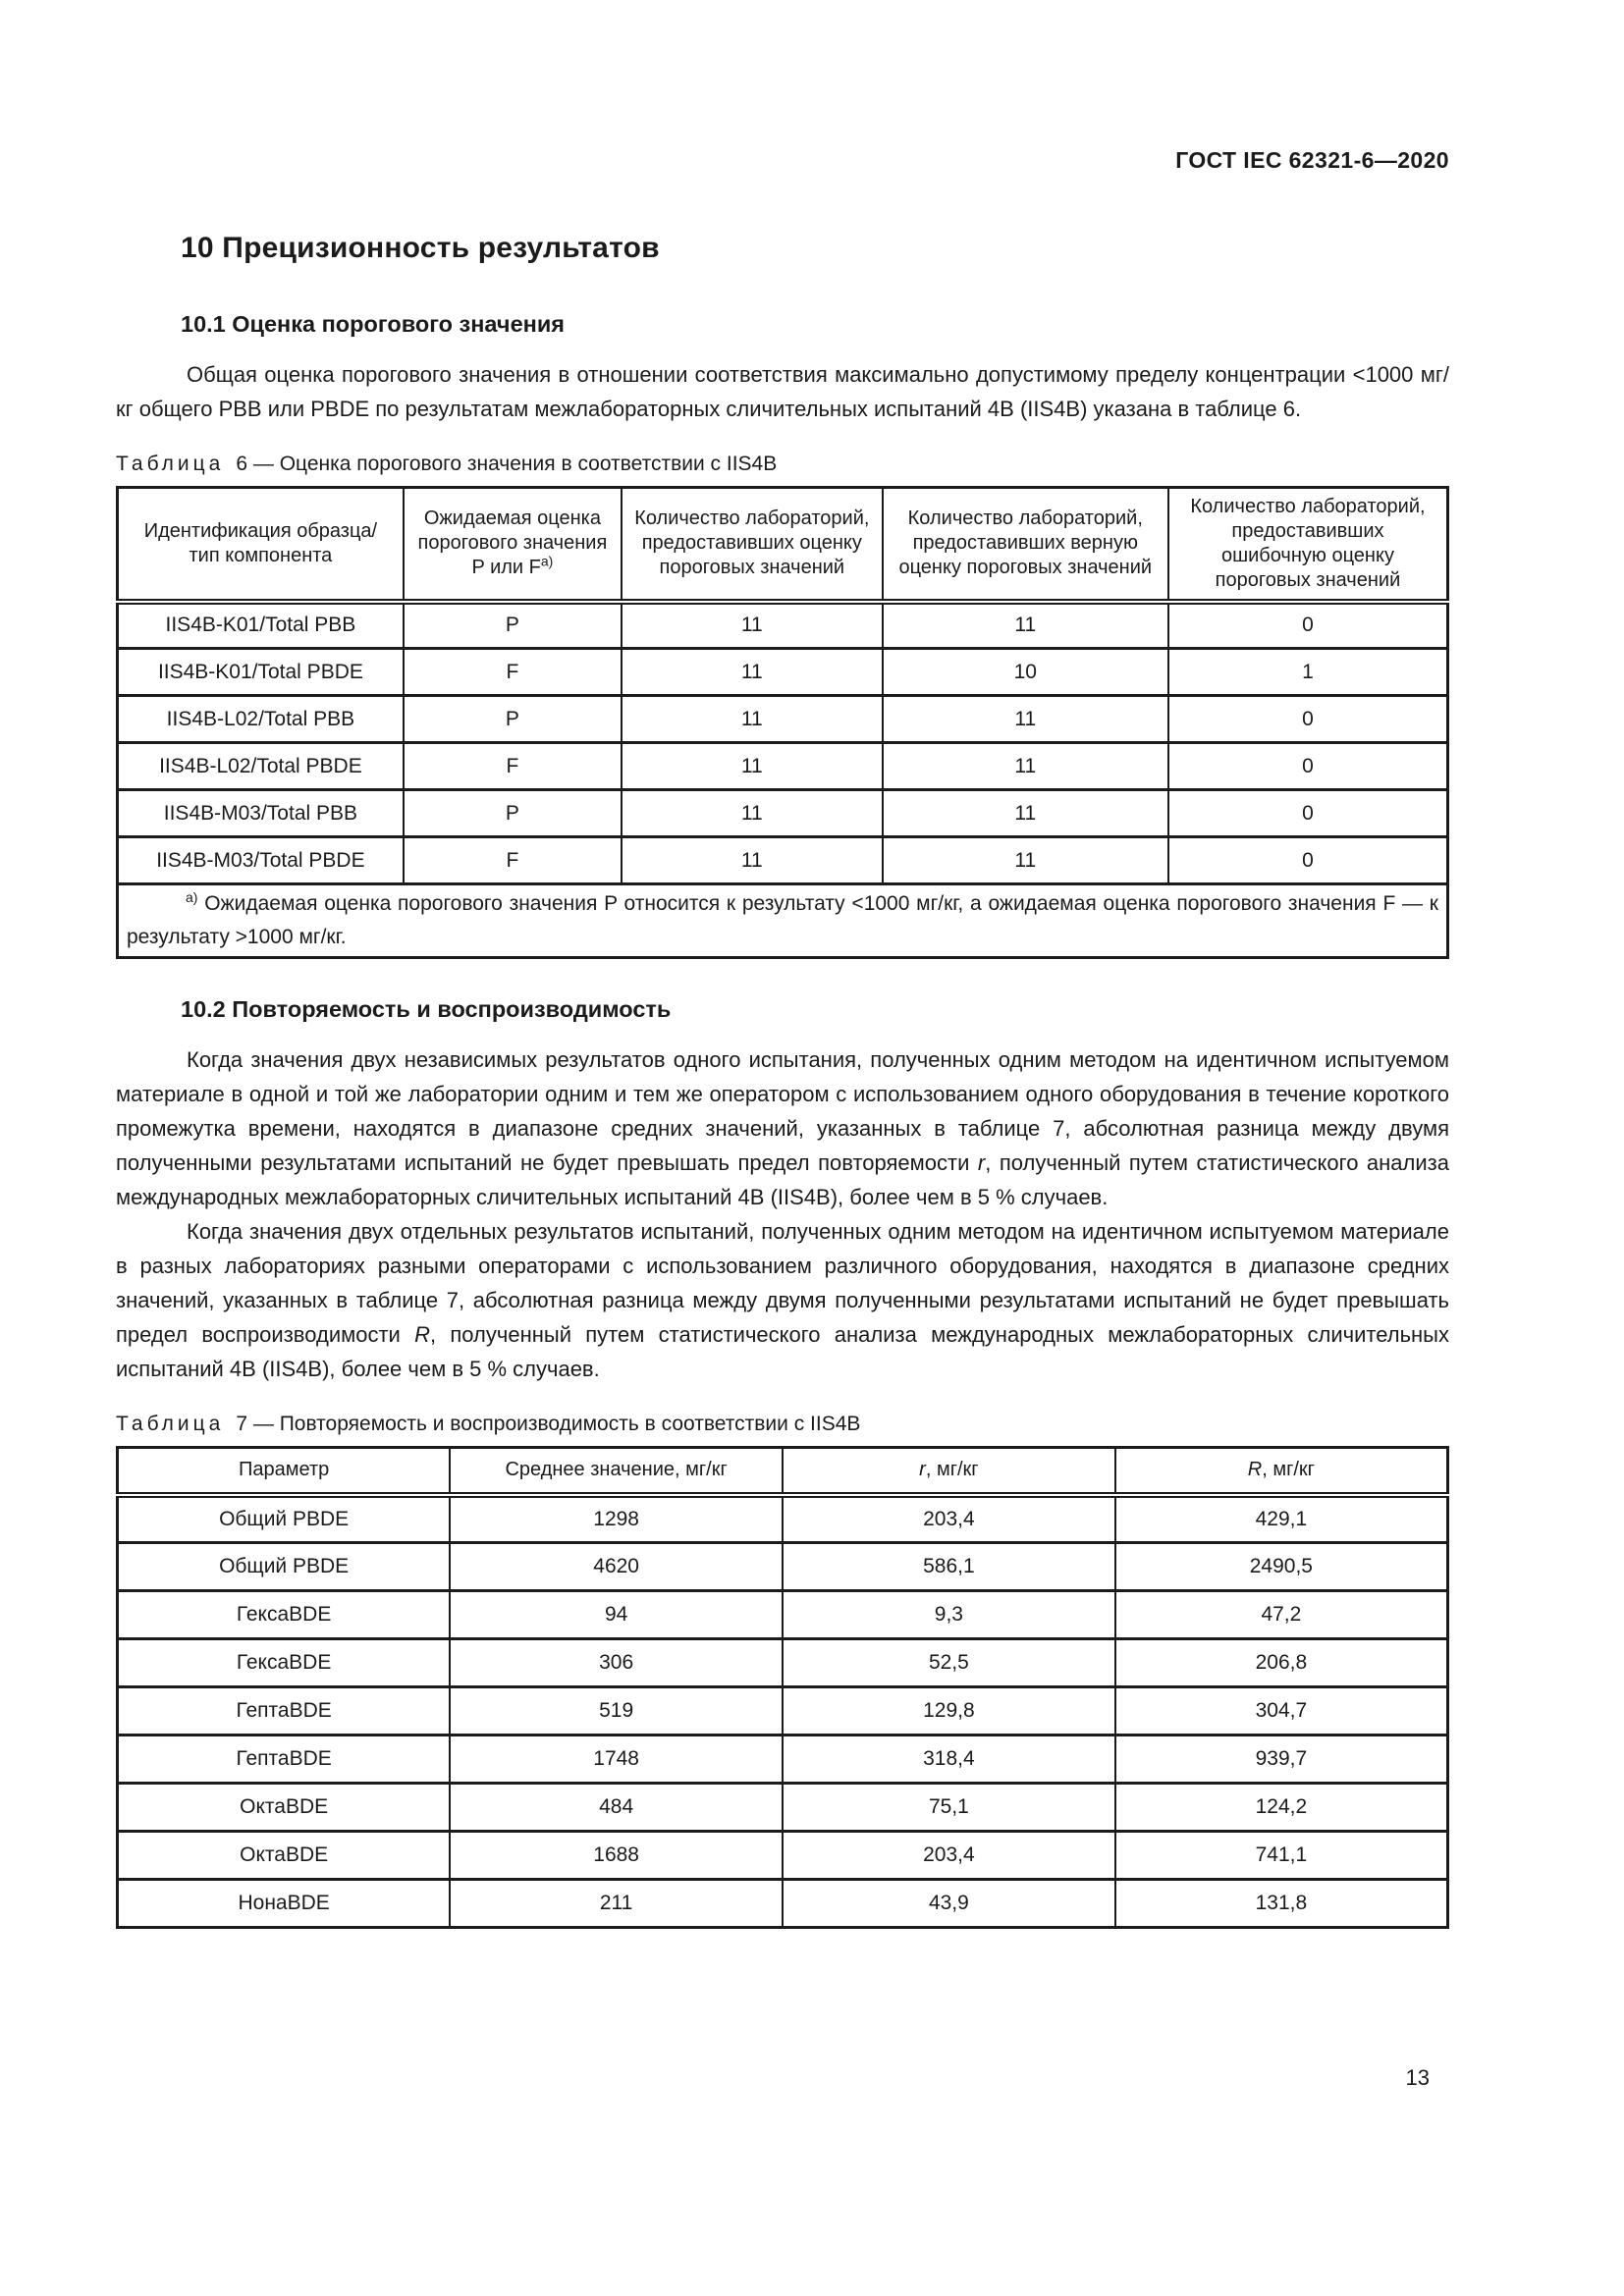  What do you see at coordinates (616, 1567) in the screenshot?
I see `table-cell: 4620` at bounding box center [616, 1567].